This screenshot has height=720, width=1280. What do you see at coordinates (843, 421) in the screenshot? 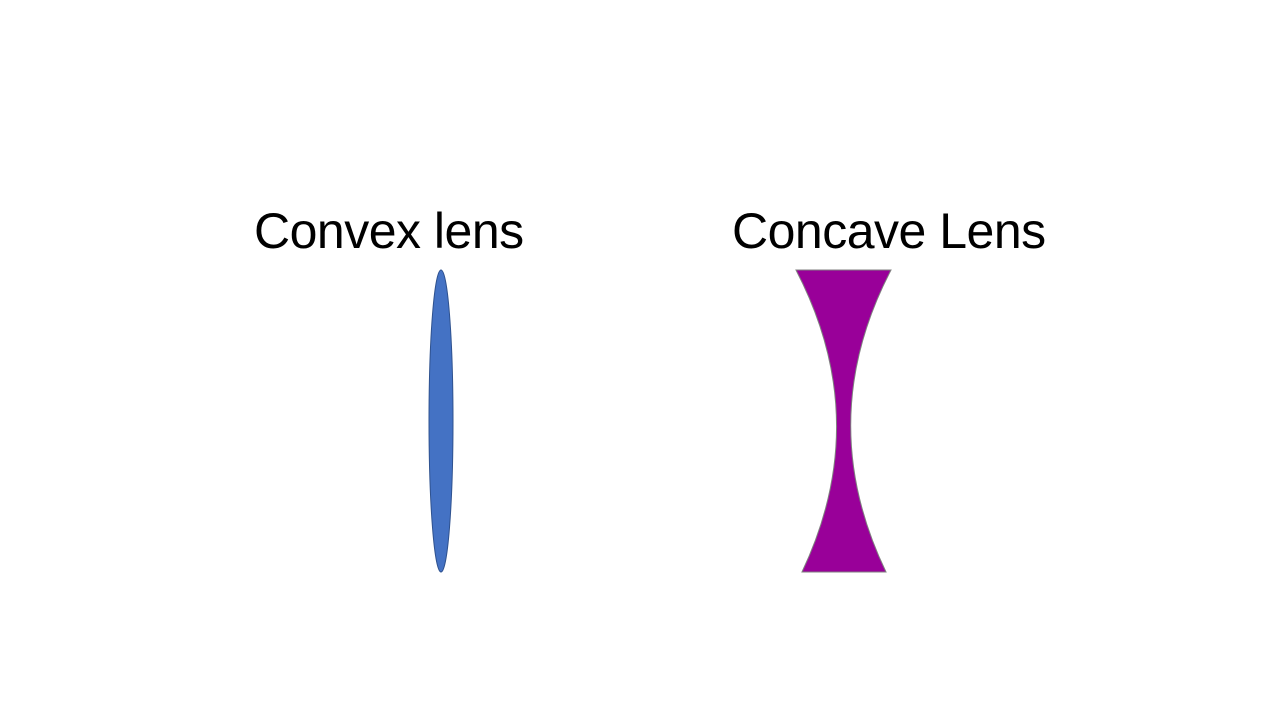
I see `concave-lens-shape` at bounding box center [843, 421].